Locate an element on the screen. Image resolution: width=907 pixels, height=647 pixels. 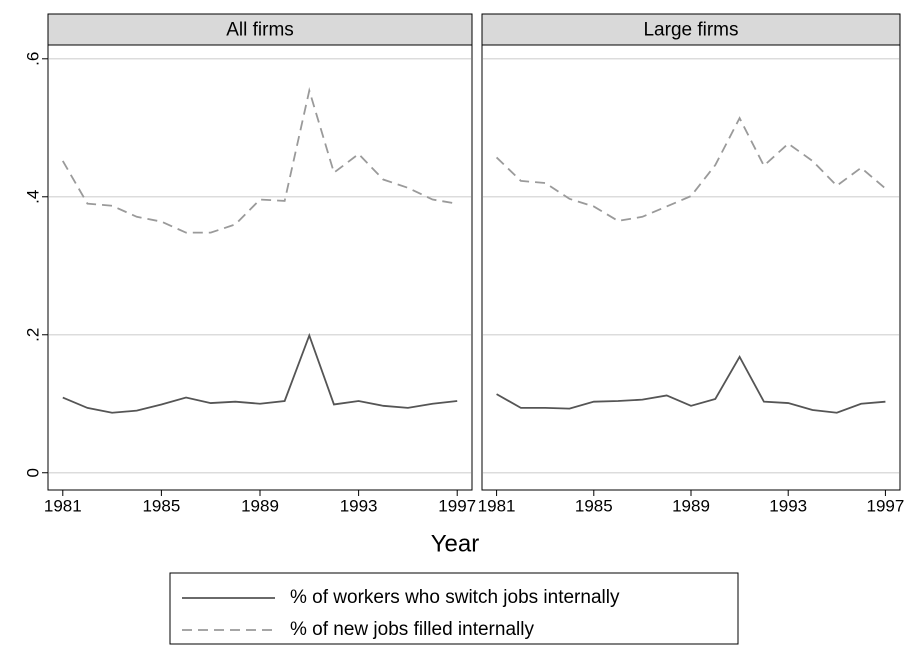
panel-title: Large firms is located at coordinates (690, 30).